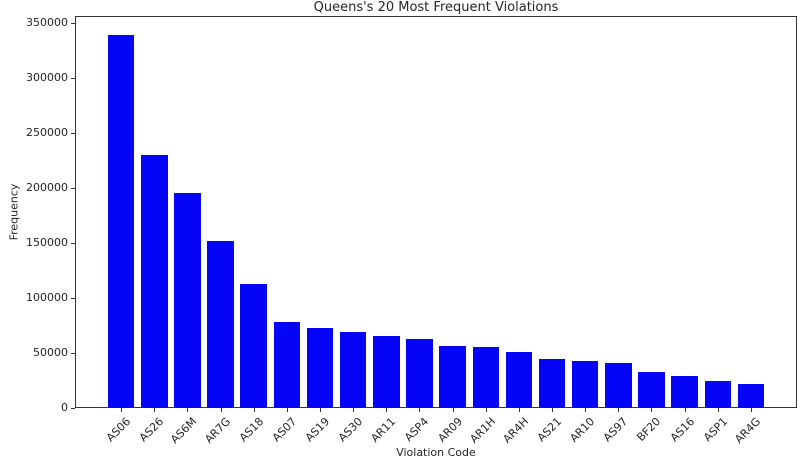  What do you see at coordinates (47, 297) in the screenshot?
I see `y-tick-label: 100000` at bounding box center [47, 297].